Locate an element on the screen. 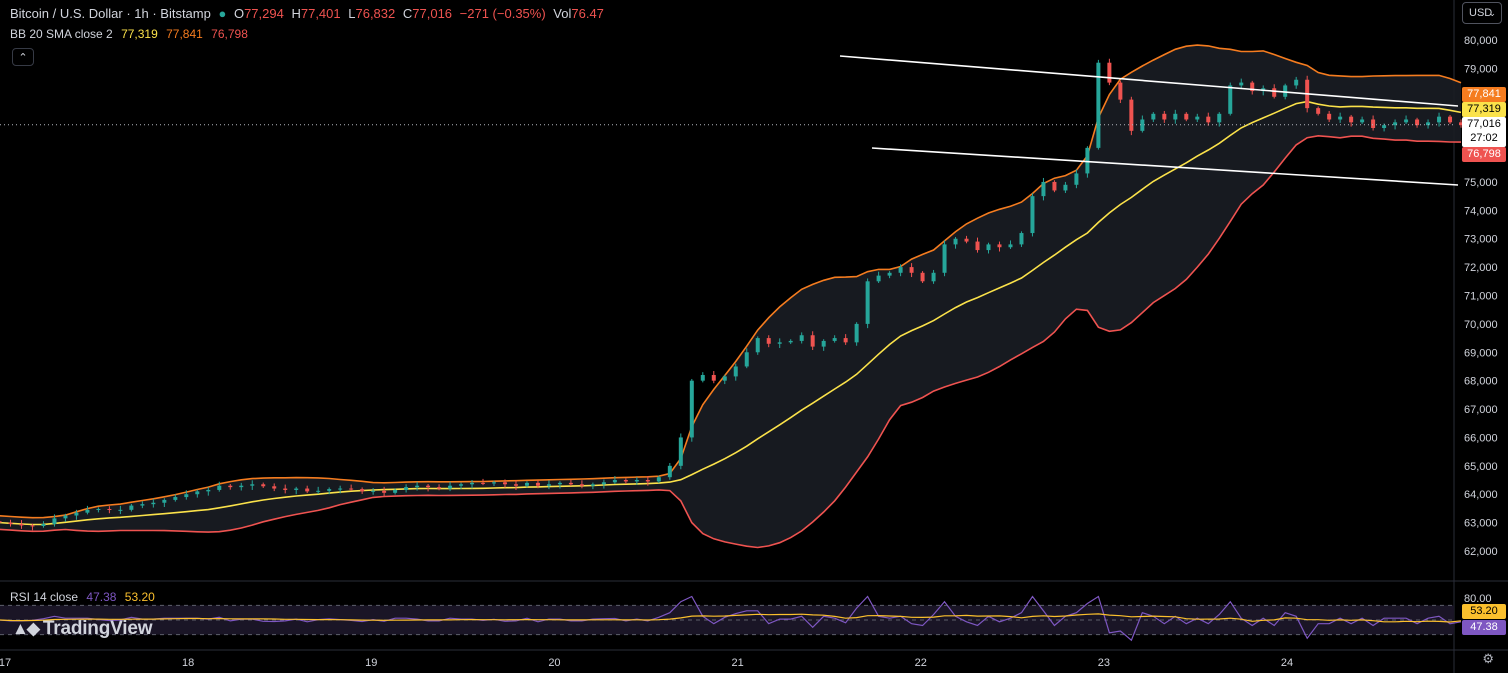 The width and height of the screenshot is (1508, 673). tradingview-logo: ▲◆ TradingView is located at coordinates (82, 629).